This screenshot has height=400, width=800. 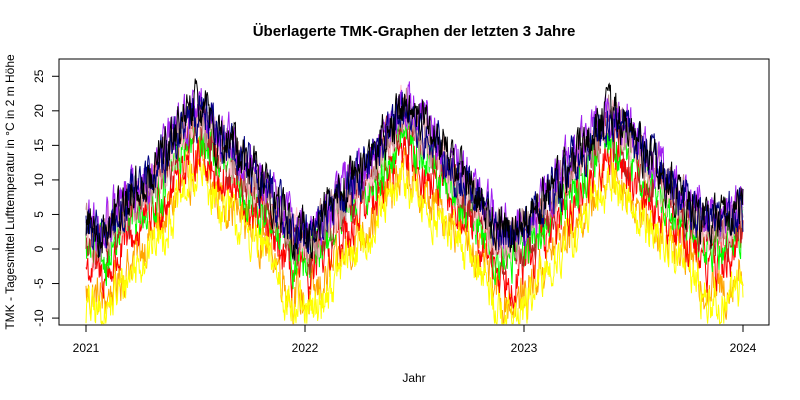 What do you see at coordinates (86, 348) in the screenshot?
I see `x-tick-label: 2021` at bounding box center [86, 348].